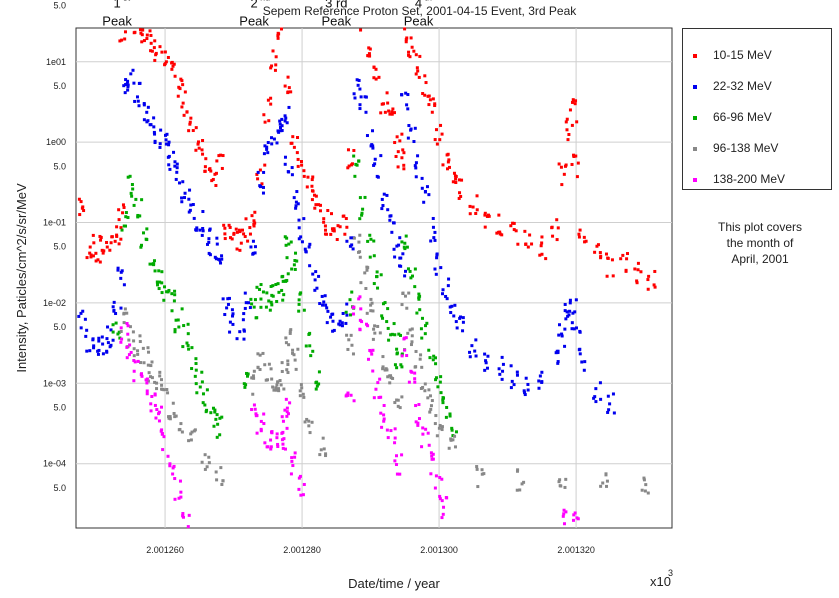  I want to click on x-tick-label: 2.001300, so click(439, 550).